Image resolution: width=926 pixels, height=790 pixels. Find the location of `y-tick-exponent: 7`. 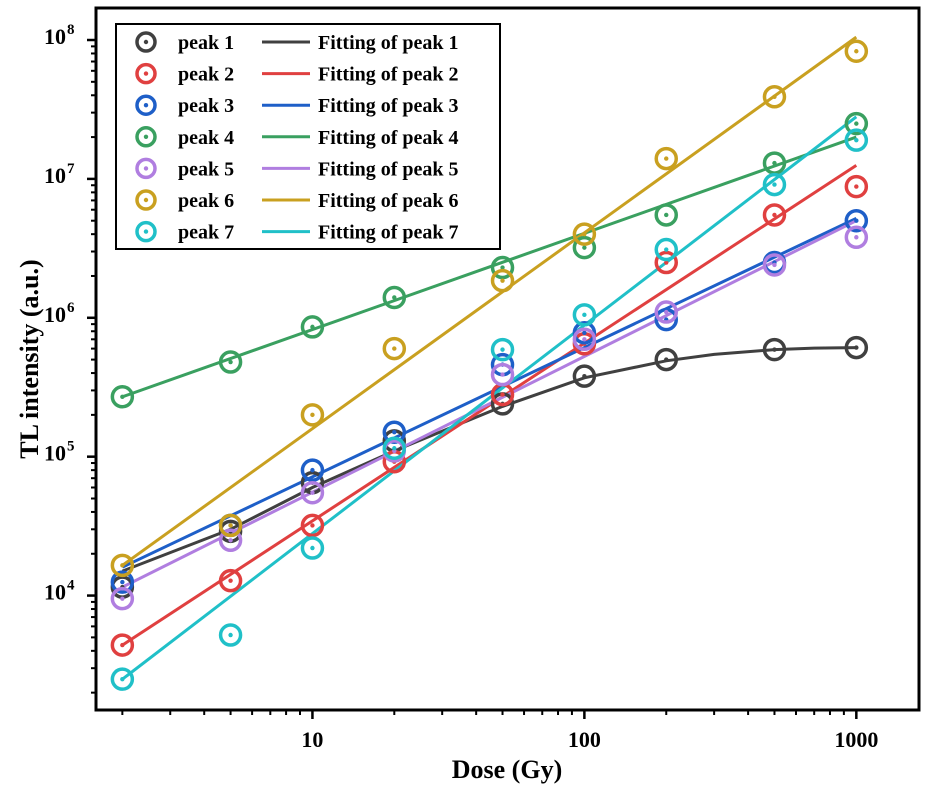

y-tick-exponent: 7 is located at coordinates (71, 169).